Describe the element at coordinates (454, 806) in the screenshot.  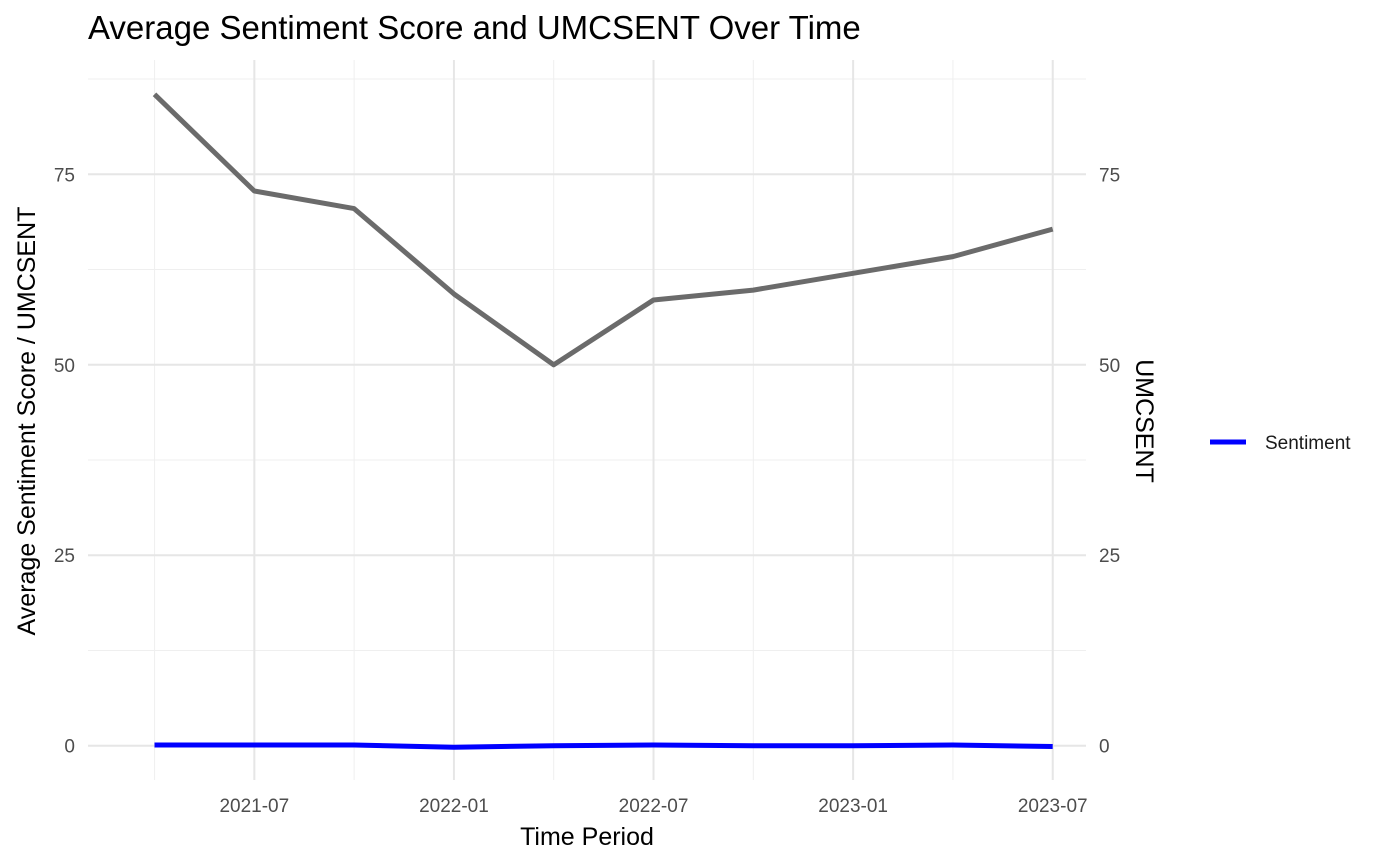
I see `x-tick-label: 2022-01` at that location.